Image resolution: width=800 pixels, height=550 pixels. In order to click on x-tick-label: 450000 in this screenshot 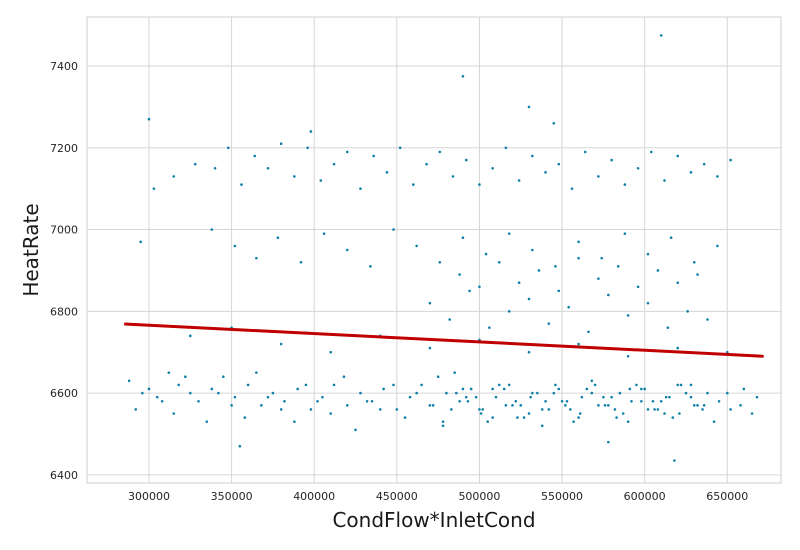, I will do `click(397, 496)`.